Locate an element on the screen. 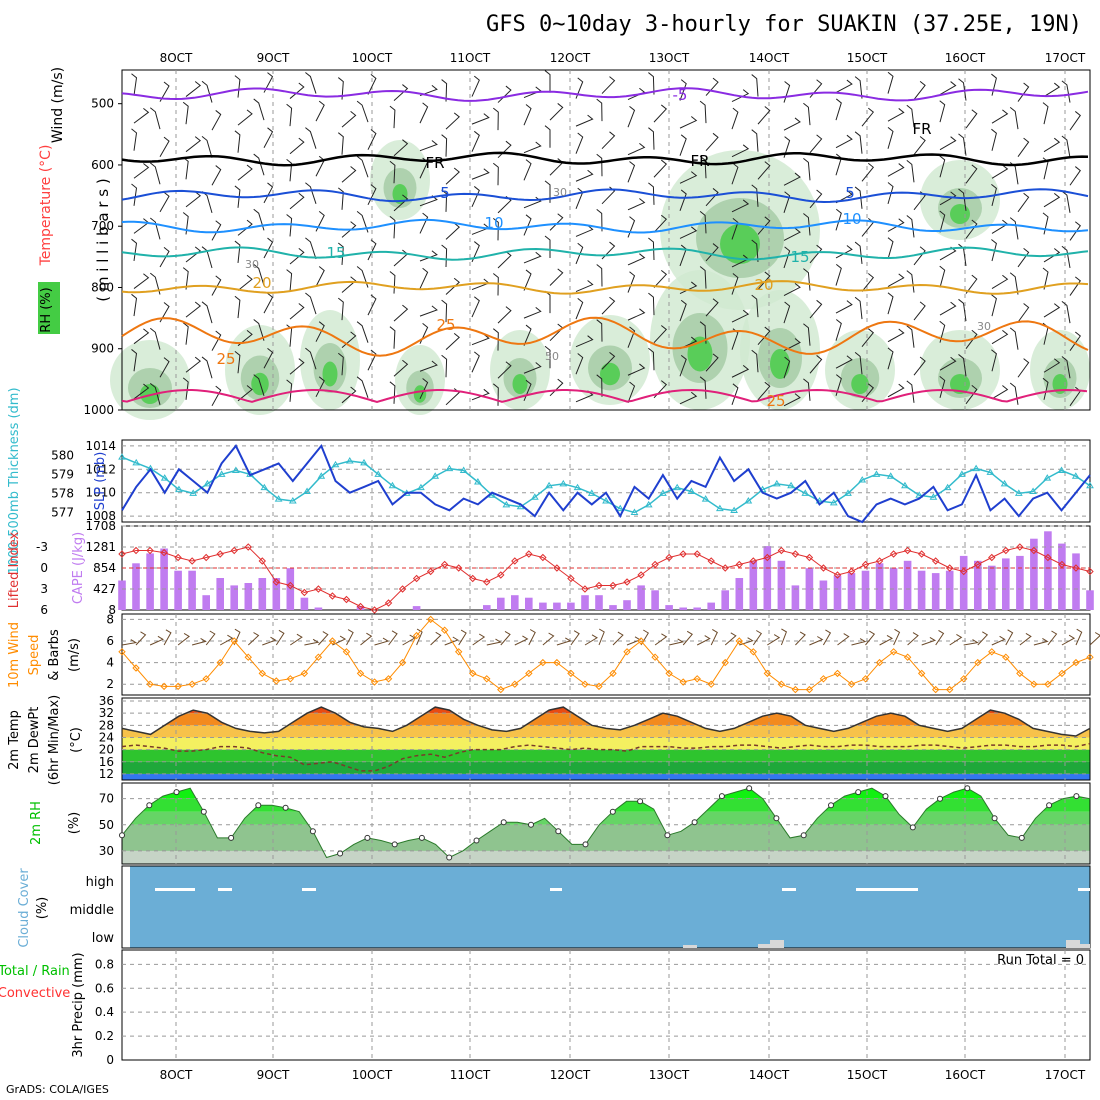 This screenshot has width=1100, height=1100. temp-tick-12: 12 is located at coordinates (106, 774).